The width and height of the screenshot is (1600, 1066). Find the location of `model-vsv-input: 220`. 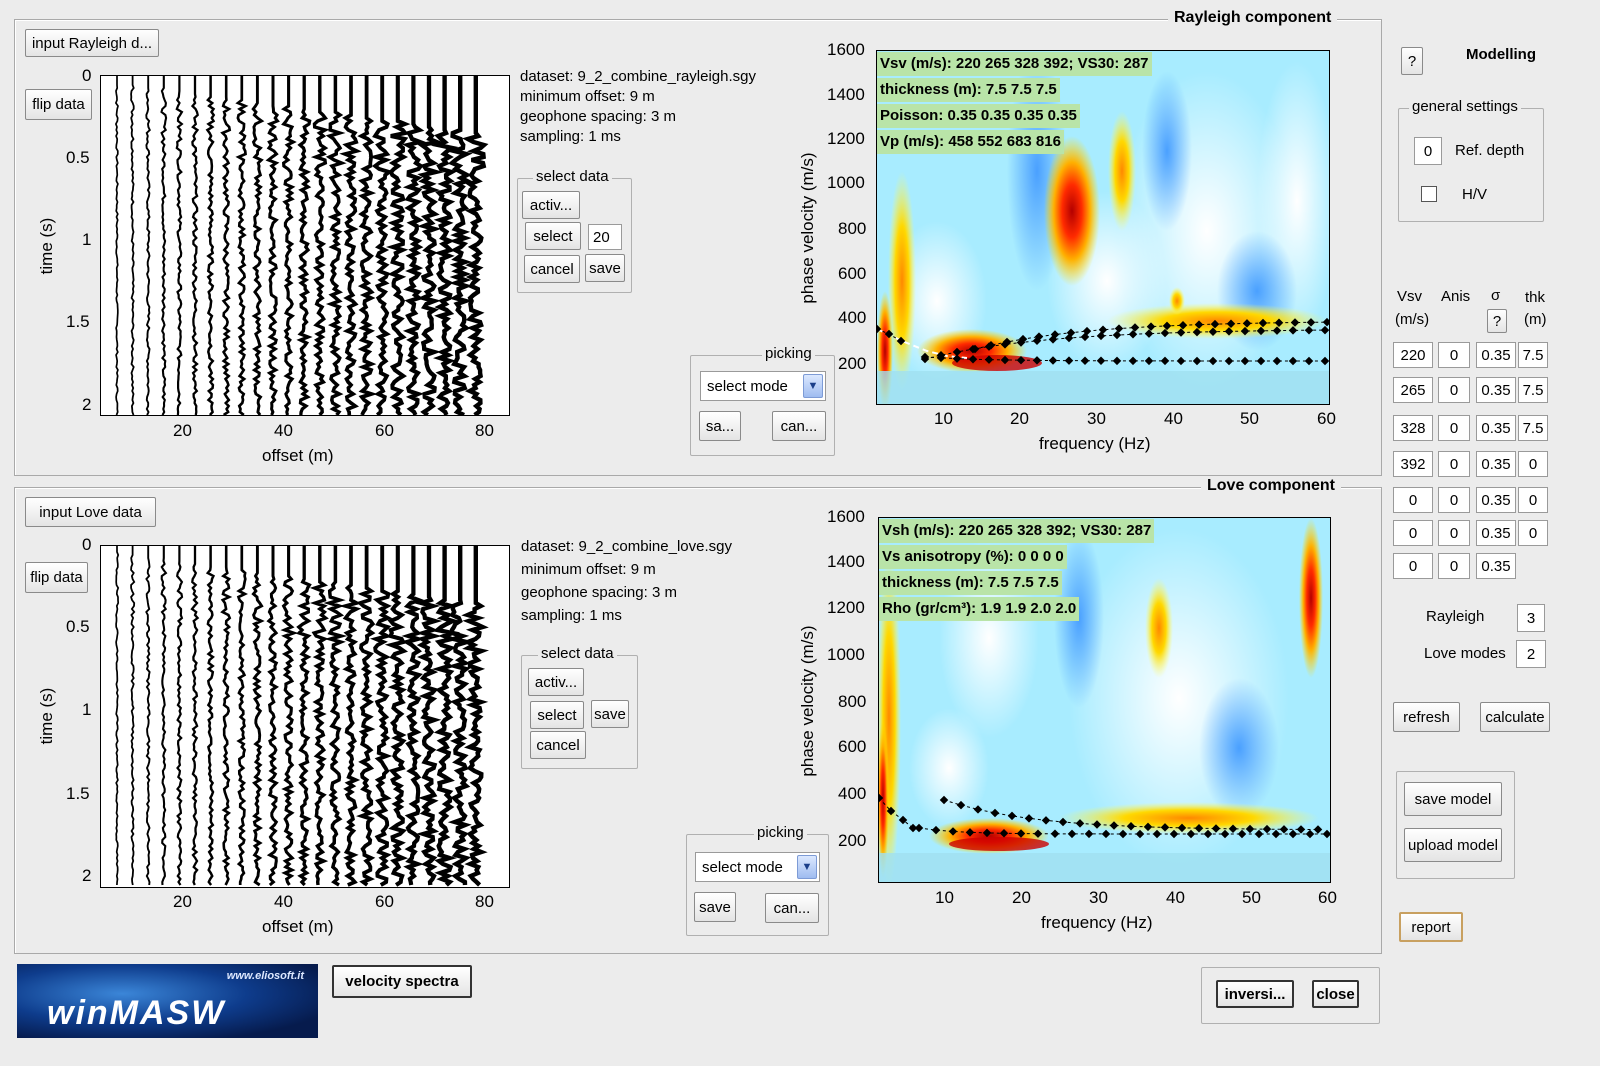

model-vsv-input: 220 is located at coordinates (1413, 355).